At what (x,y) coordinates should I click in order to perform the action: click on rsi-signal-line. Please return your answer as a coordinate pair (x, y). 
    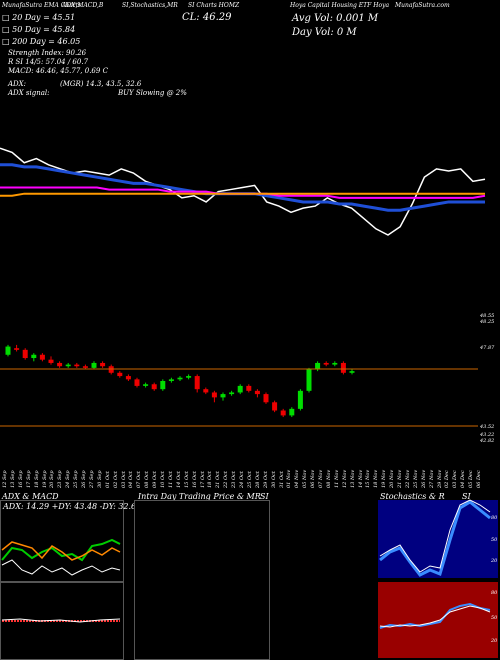
    Looking at the image, I should click on (435, 616).